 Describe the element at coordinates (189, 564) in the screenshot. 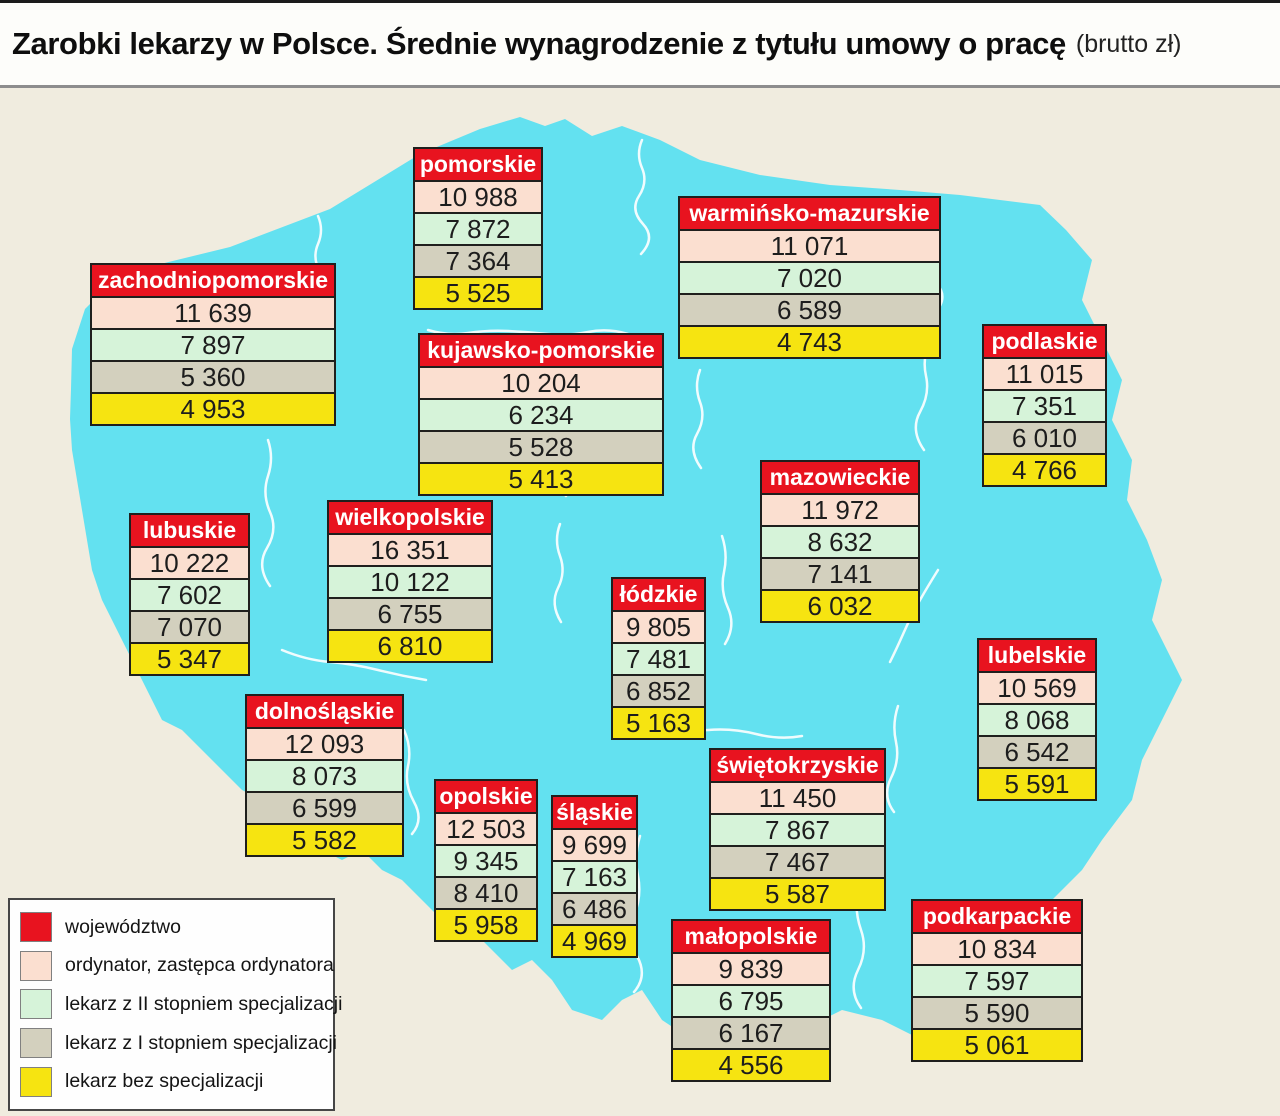

I see `salary-ordynator: 10 222` at that location.